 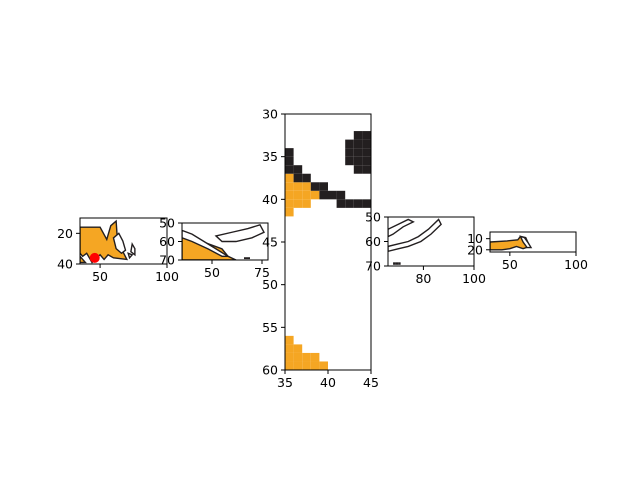 What do you see at coordinates (328, 382) in the screenshot?
I see `x-tick-label: 40` at bounding box center [328, 382].